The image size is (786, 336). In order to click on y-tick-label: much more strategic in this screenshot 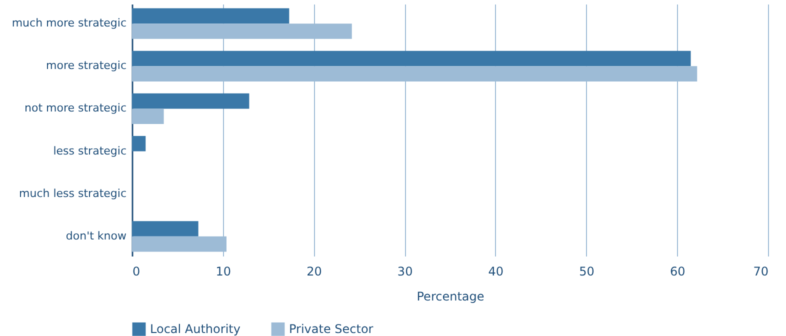, I will do `click(69, 23)`.